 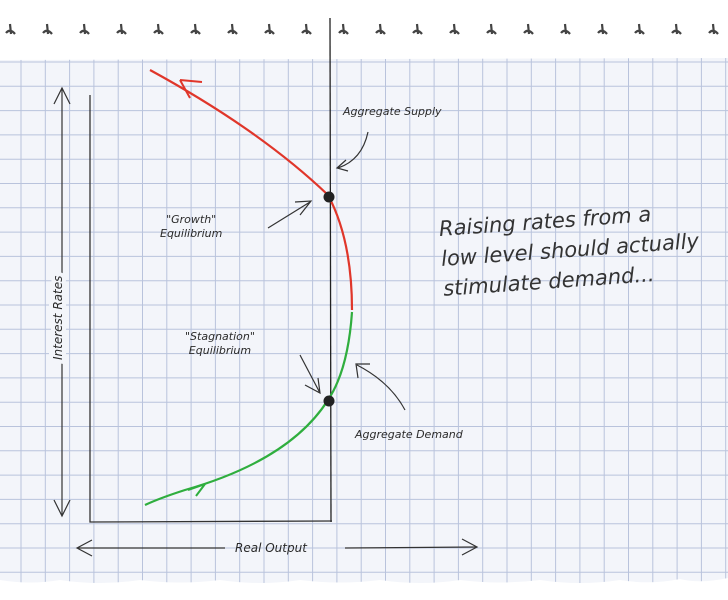 I want to click on pointer-arrows, so click(x=336, y=271).